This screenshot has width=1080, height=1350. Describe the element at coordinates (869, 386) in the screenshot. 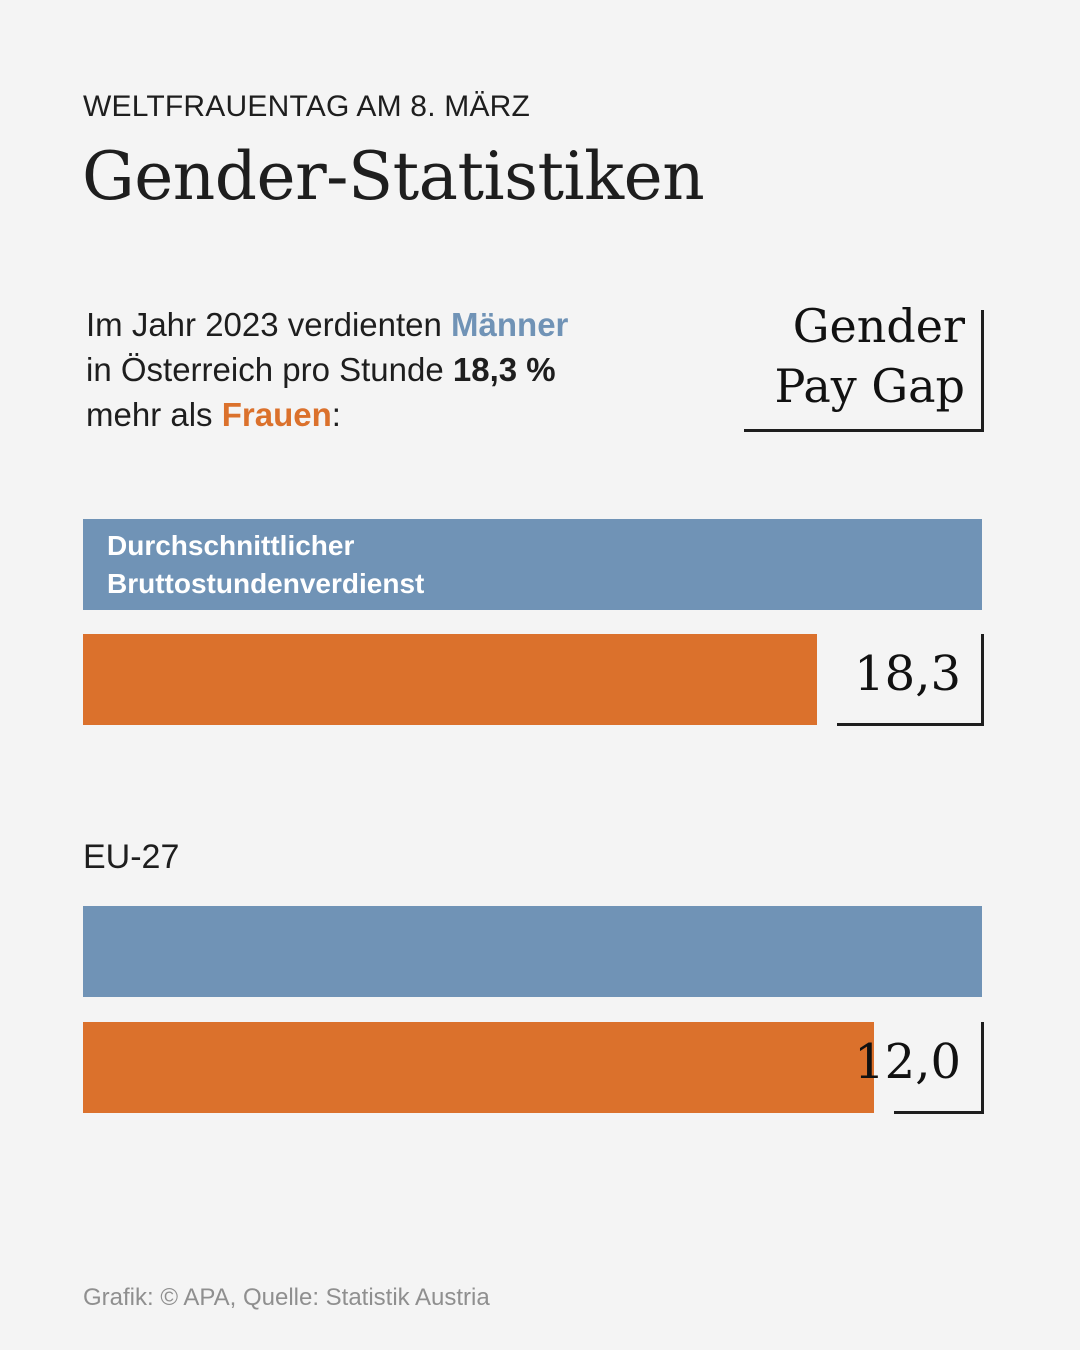

I see `badge-line-2: Pay Gap` at that location.